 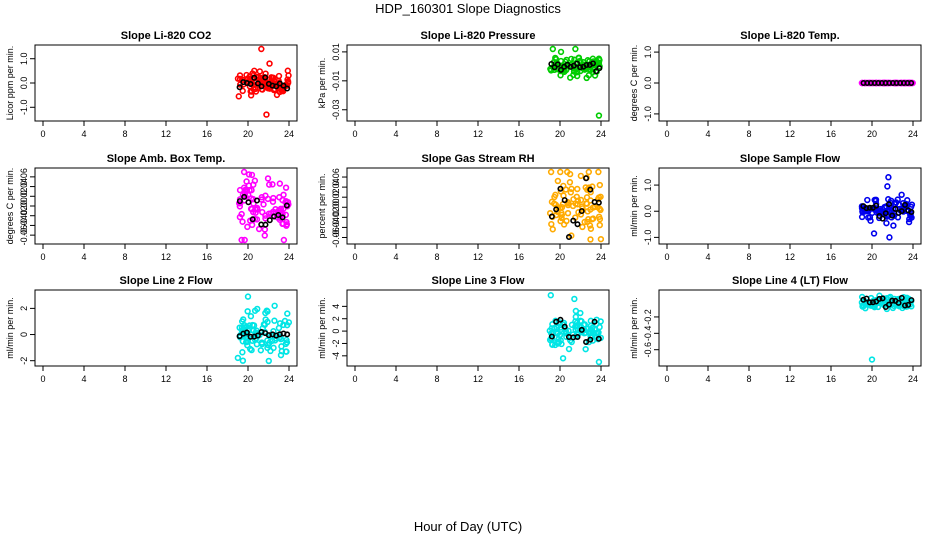 I want to click on panel-title: Slope Li-820 Pressure, so click(x=478, y=36).